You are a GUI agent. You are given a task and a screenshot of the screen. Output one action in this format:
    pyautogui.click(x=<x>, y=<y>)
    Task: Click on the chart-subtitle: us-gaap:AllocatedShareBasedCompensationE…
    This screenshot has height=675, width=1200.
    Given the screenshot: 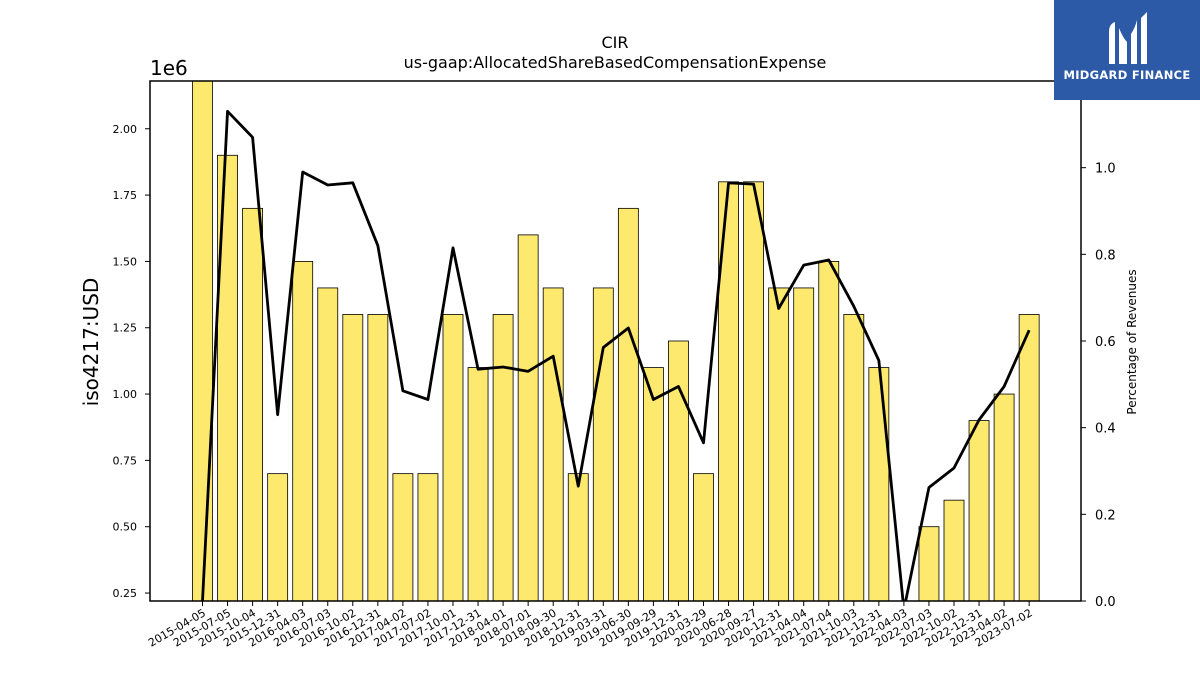 What is the action you would take?
    pyautogui.click(x=615, y=62)
    